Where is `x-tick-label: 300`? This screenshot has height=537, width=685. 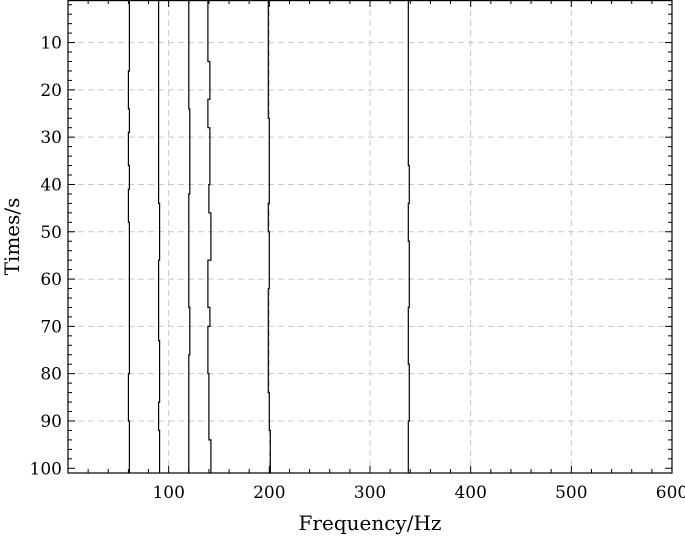 x-tick-label: 300 is located at coordinates (370, 493).